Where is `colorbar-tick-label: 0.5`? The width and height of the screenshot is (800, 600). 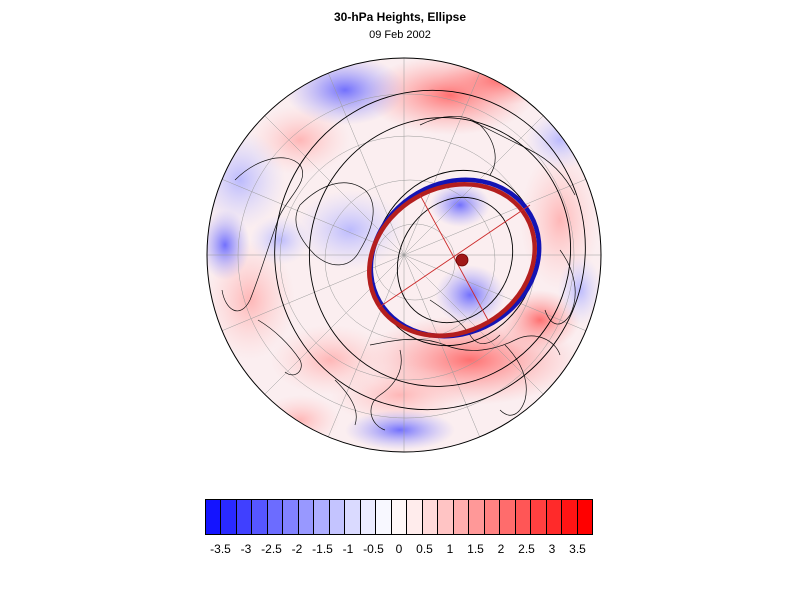 colorbar-tick-label: 0.5 is located at coordinates (424, 549).